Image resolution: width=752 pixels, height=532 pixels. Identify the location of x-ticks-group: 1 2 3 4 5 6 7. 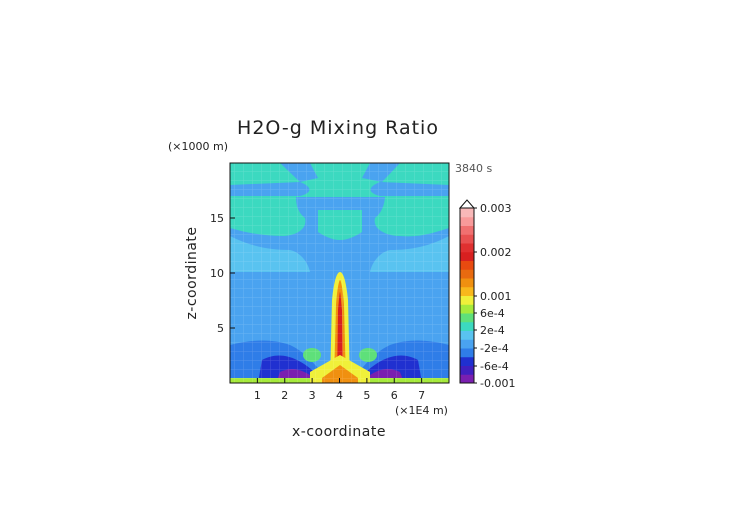
(339, 390).